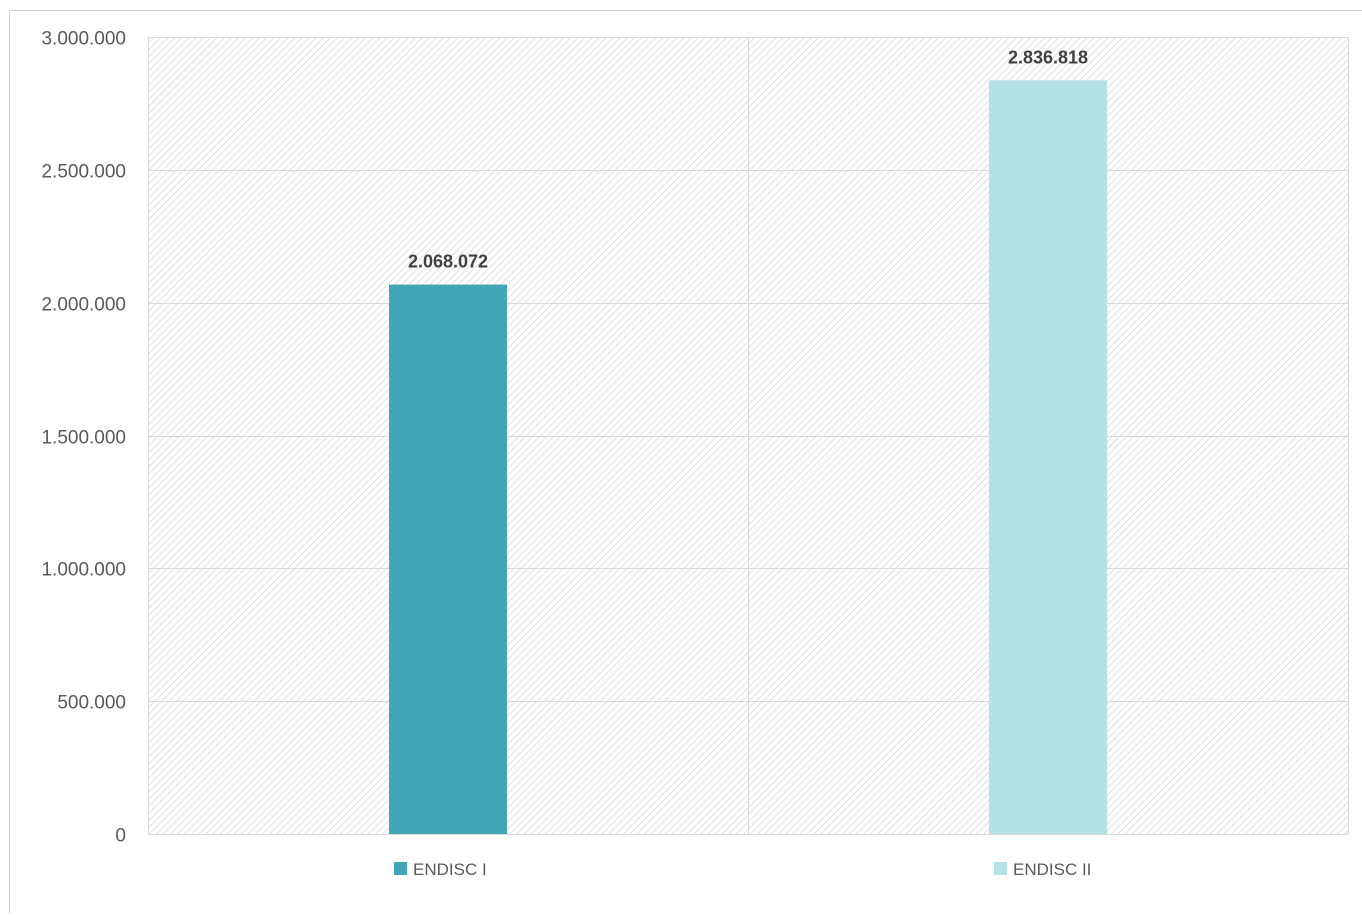  What do you see at coordinates (91, 703) in the screenshot?
I see `y-tick-label: 500.000` at bounding box center [91, 703].